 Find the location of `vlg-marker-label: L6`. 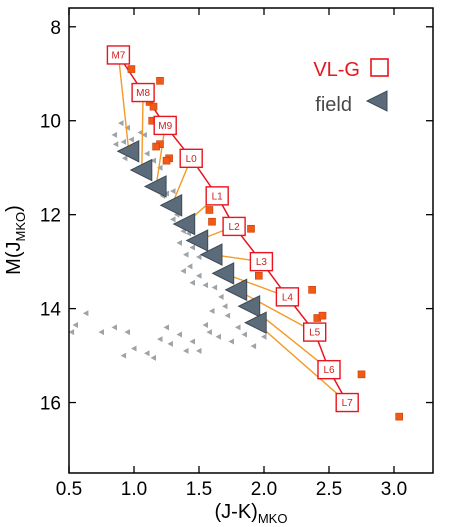

vlg-marker-label: L6 is located at coordinates (329, 370).